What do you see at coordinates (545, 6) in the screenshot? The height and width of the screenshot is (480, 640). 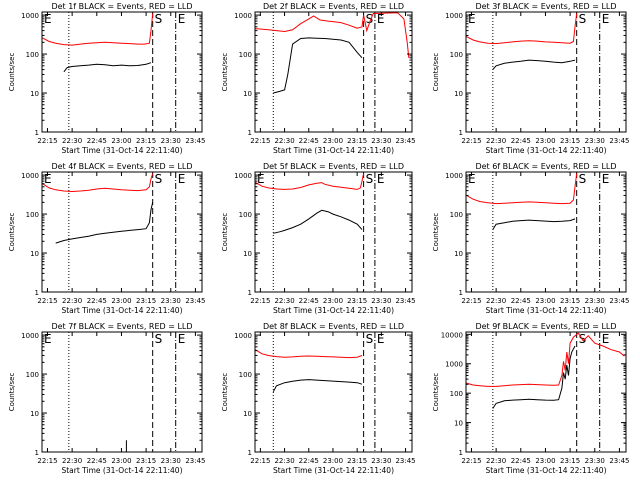 I see `panel-title: Det 3f BLACK = Events, RED = LLD` at bounding box center [545, 6].